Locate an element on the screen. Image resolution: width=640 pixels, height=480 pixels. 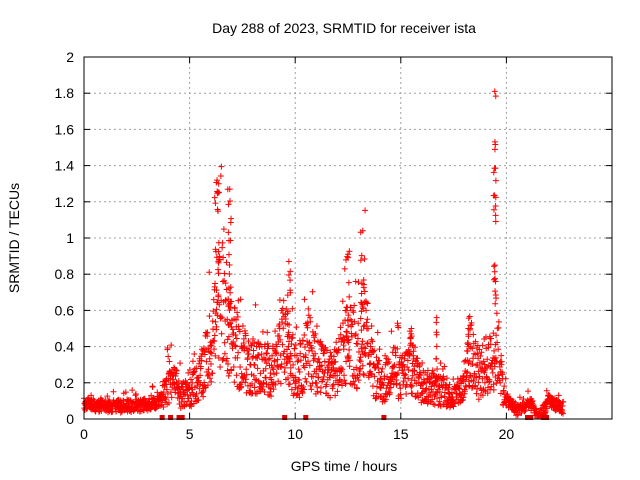
x-tick-label: 20 is located at coordinates (507, 434).